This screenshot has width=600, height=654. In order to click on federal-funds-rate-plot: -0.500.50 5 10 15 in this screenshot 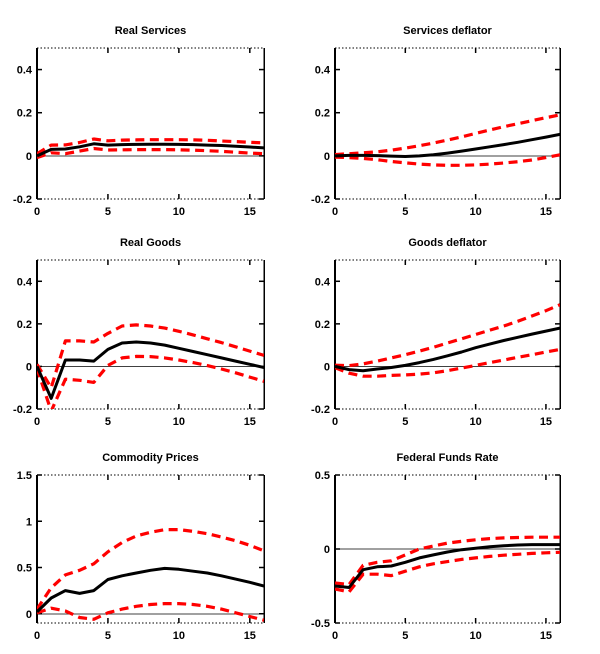, I will do `click(436, 556)`.